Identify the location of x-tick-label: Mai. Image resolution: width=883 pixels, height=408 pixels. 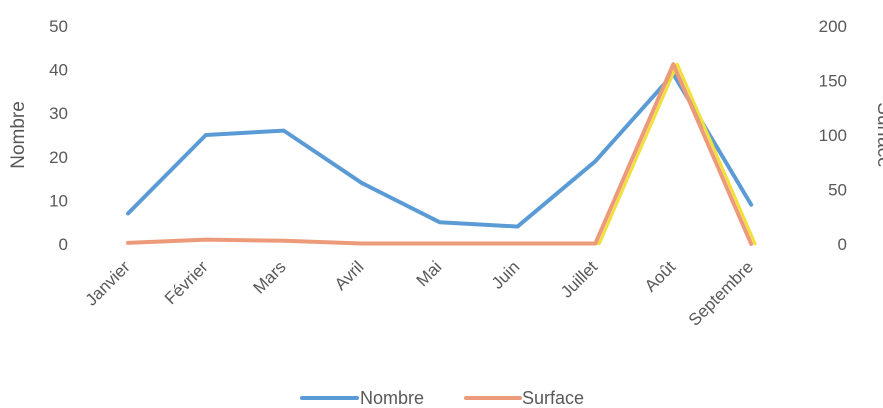
(429, 273).